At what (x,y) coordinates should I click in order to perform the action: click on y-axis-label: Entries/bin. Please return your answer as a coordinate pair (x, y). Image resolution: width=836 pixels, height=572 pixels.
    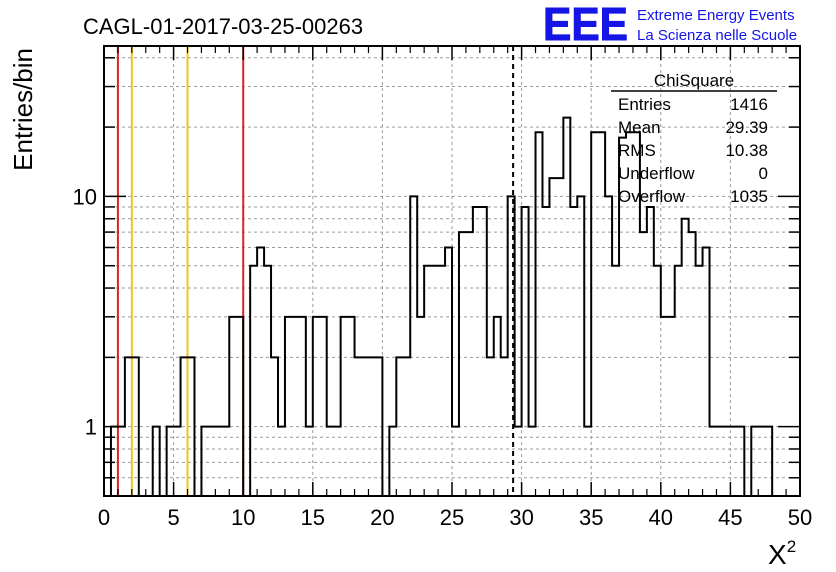
    Looking at the image, I should click on (23, 109).